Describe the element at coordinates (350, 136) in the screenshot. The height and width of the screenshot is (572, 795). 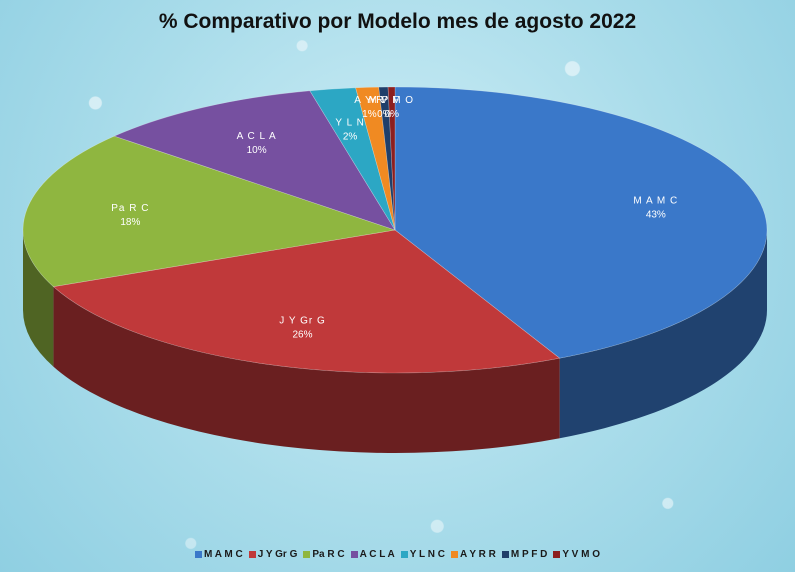
I see `pie-label-percent-4: 2%` at that location.